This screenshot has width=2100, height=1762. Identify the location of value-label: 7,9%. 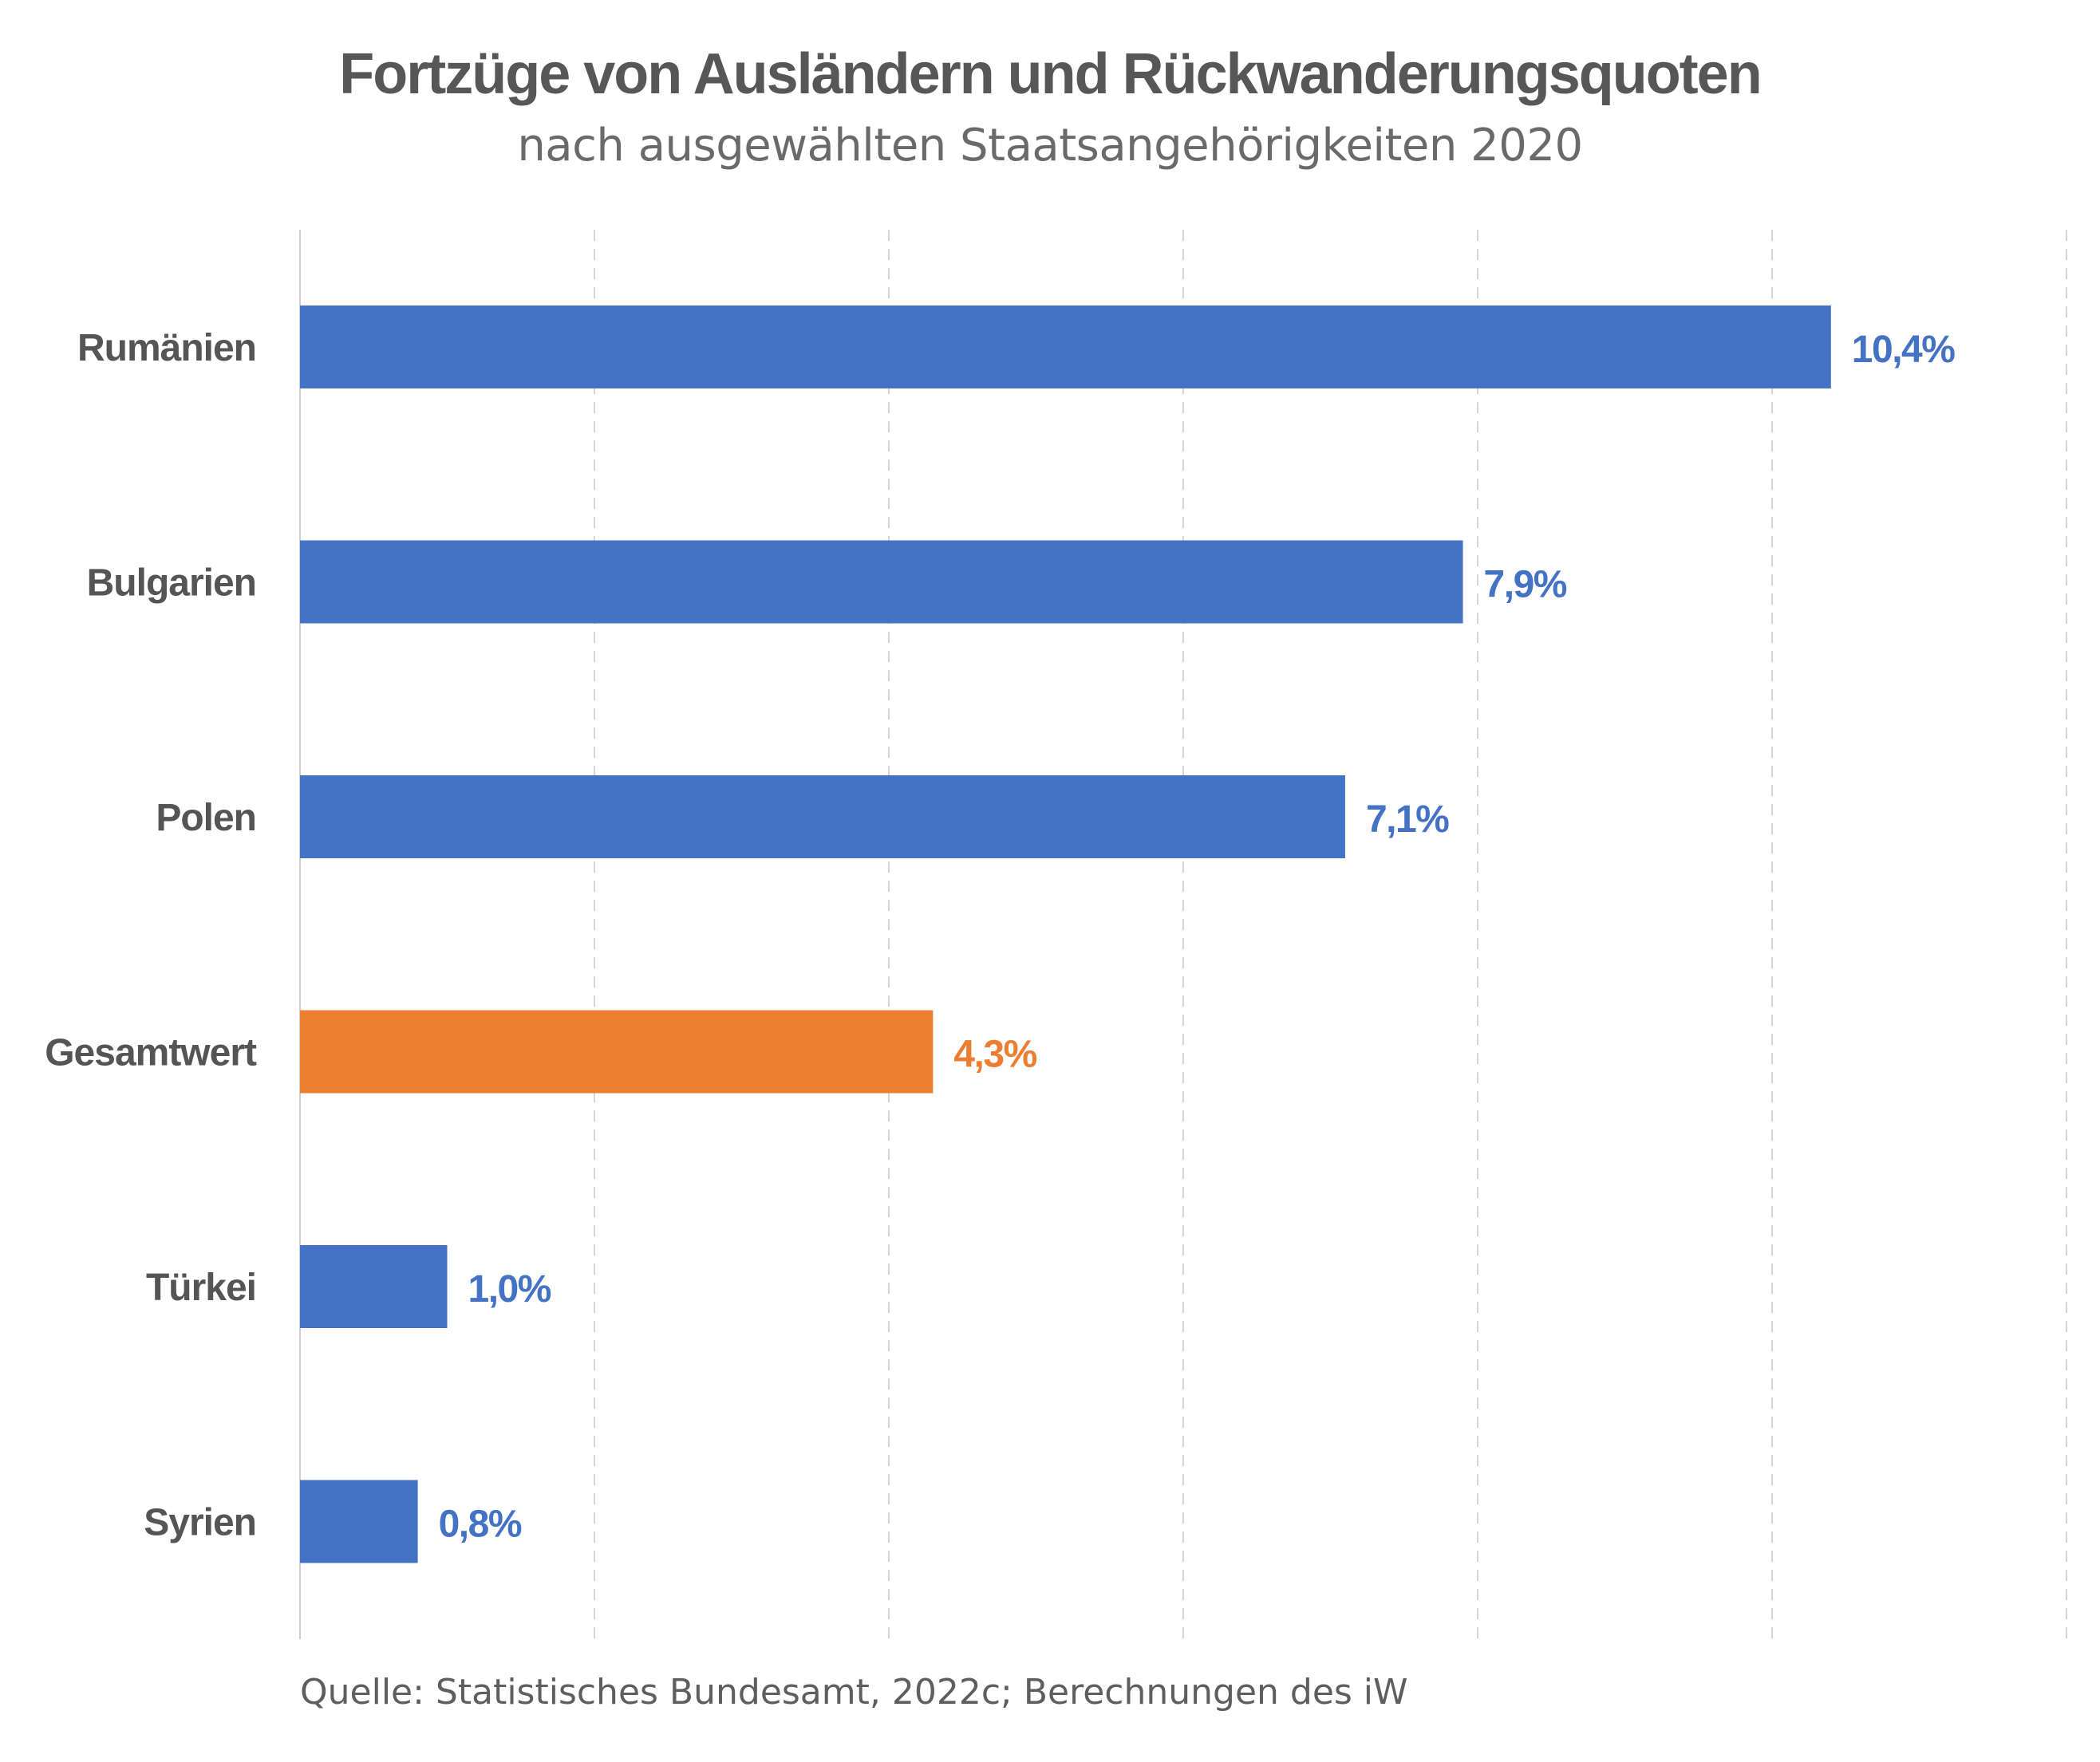
(1525, 585).